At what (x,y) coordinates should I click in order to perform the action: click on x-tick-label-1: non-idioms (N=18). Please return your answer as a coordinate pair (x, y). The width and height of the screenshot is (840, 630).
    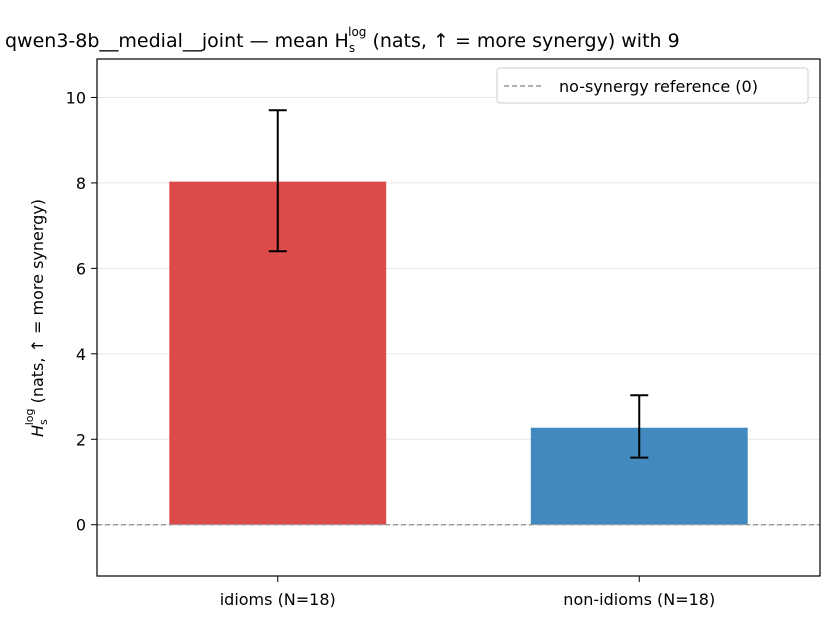
    Looking at the image, I should click on (639, 599).